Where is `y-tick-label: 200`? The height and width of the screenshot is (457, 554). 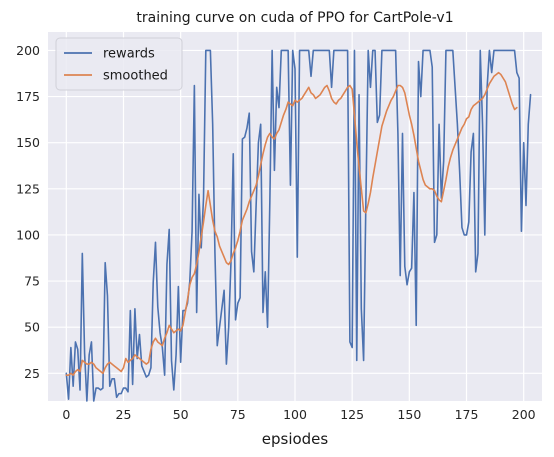
y-tick-label: 200 is located at coordinates (28, 50).